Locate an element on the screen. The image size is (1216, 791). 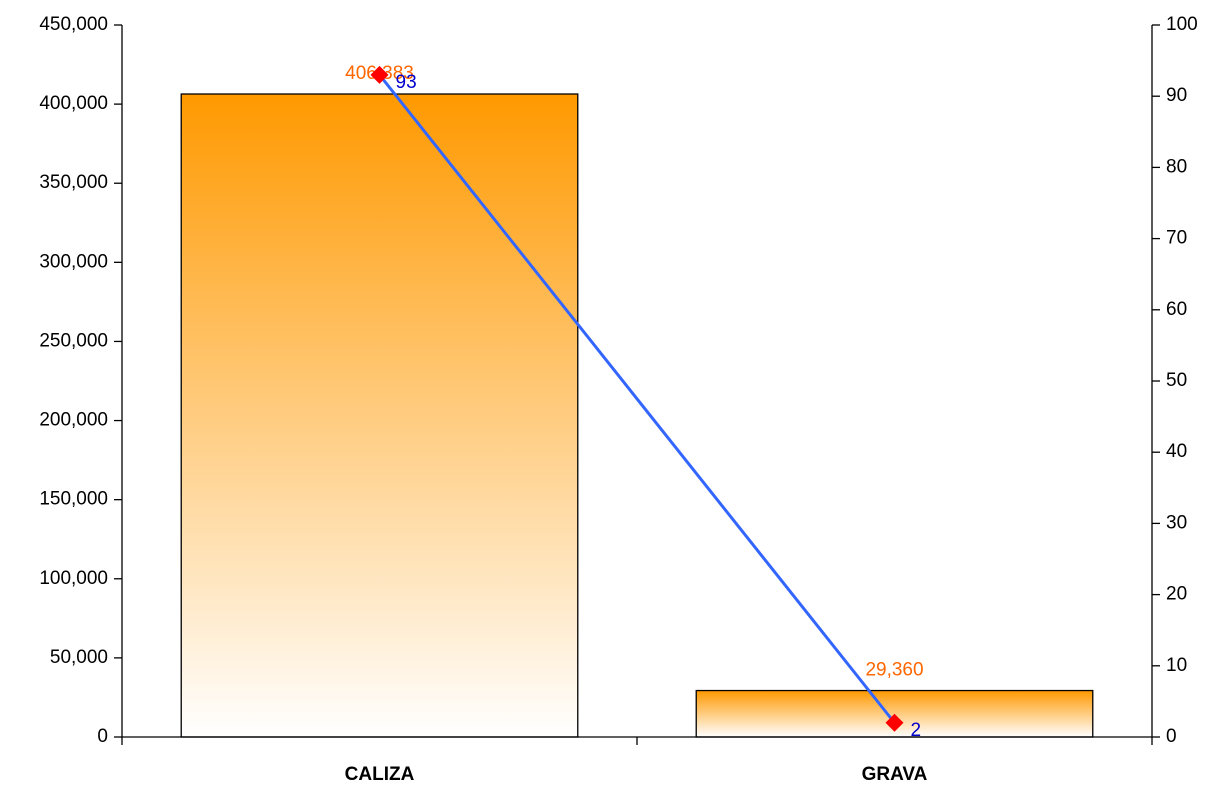
y-tick-label: 350,000 is located at coordinates (73, 182).